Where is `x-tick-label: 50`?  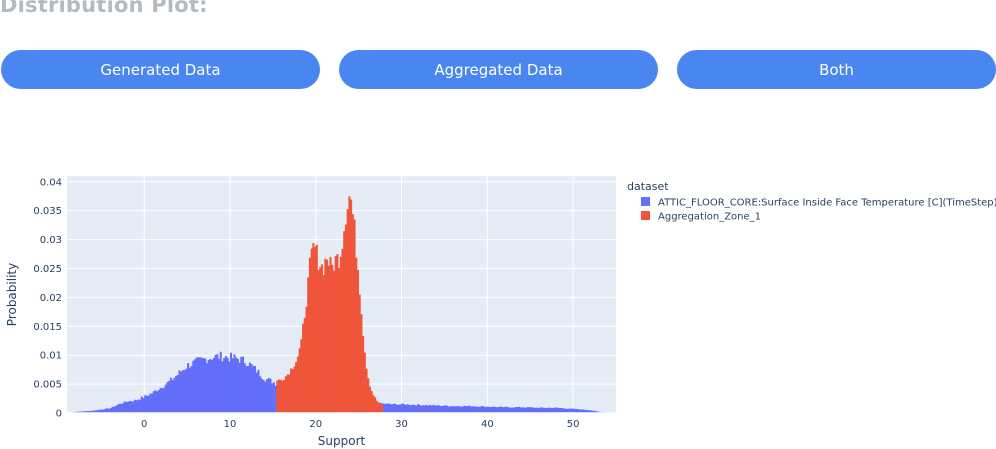
x-tick-label: 50 is located at coordinates (573, 424).